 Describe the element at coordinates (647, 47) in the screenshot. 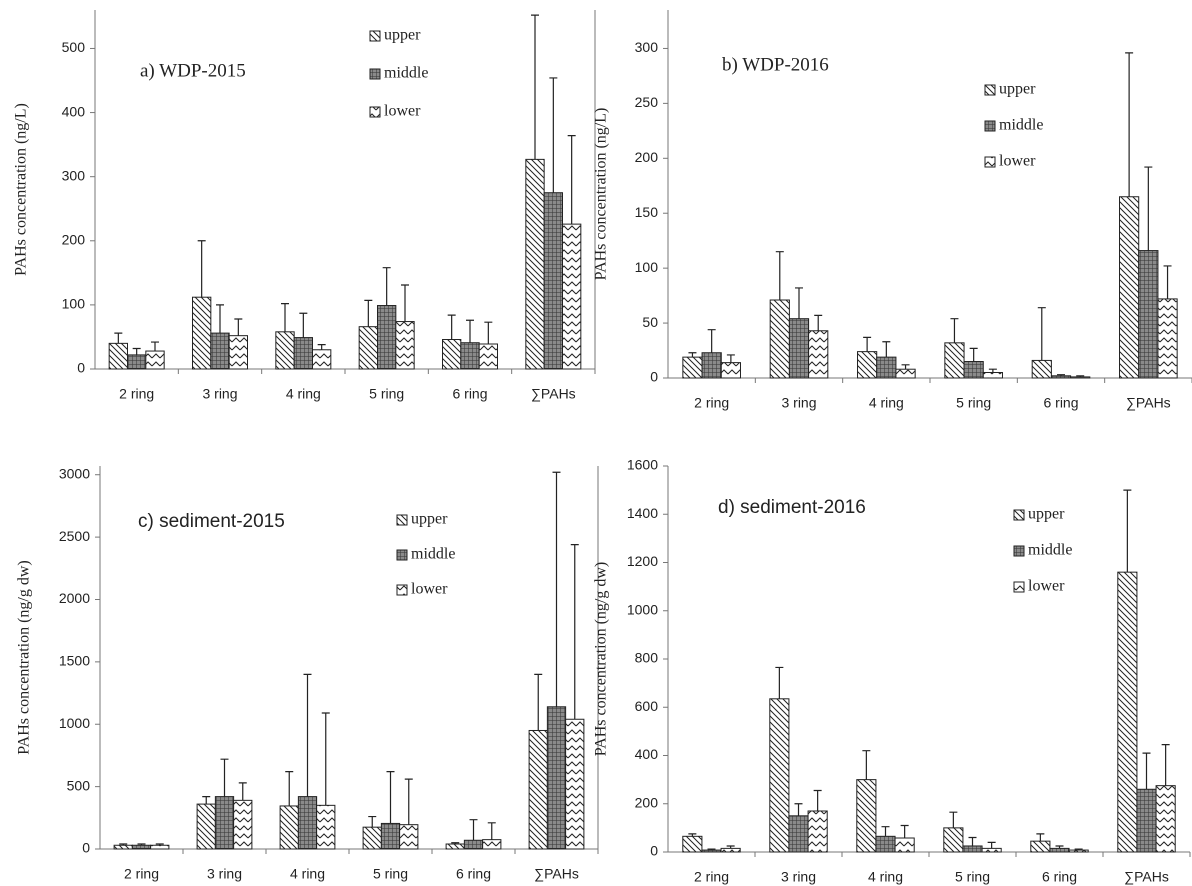

I see `y-tick-label: 300` at that location.